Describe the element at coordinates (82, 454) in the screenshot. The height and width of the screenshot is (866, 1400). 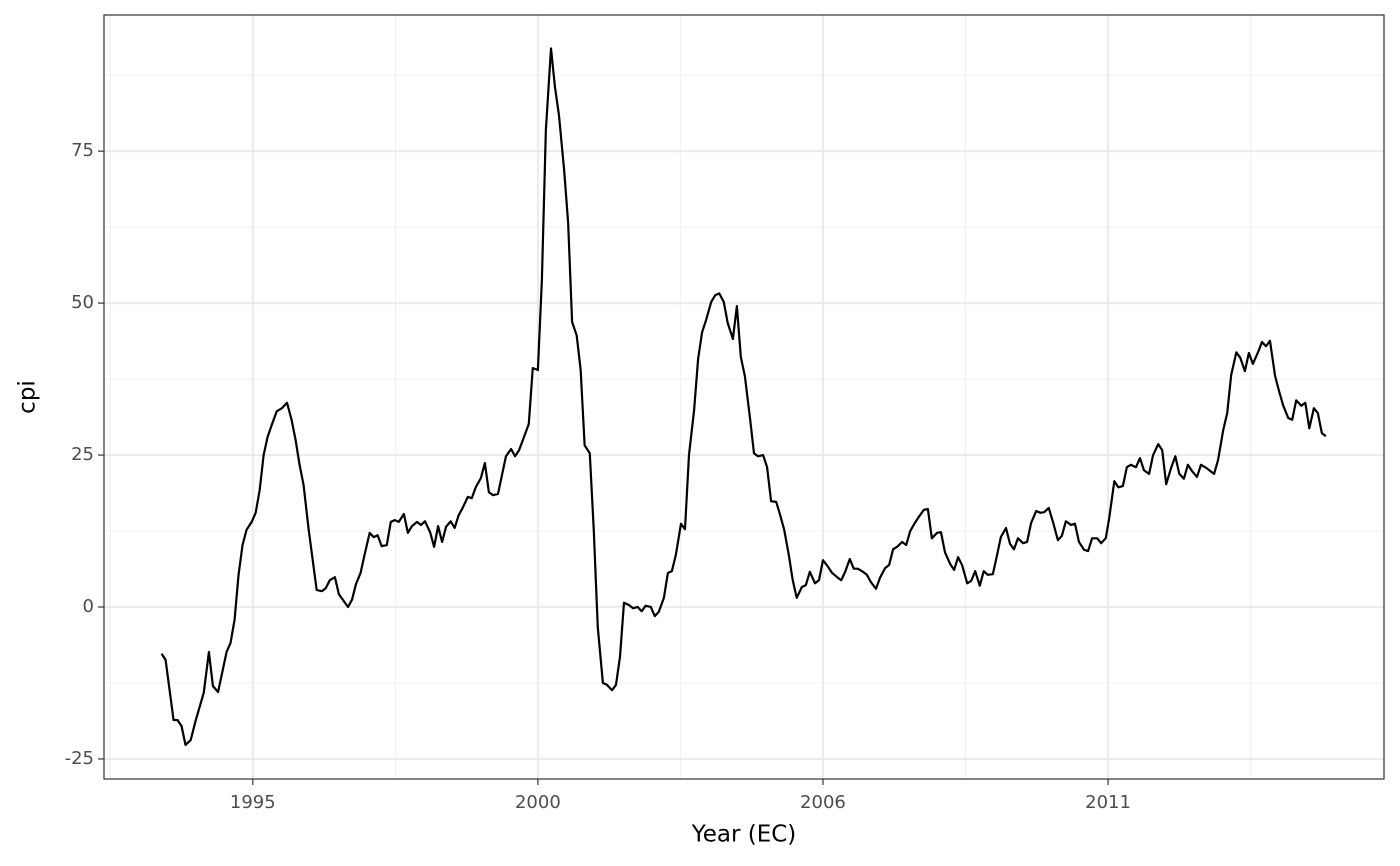
I see `y-tick-label: 25` at that location.